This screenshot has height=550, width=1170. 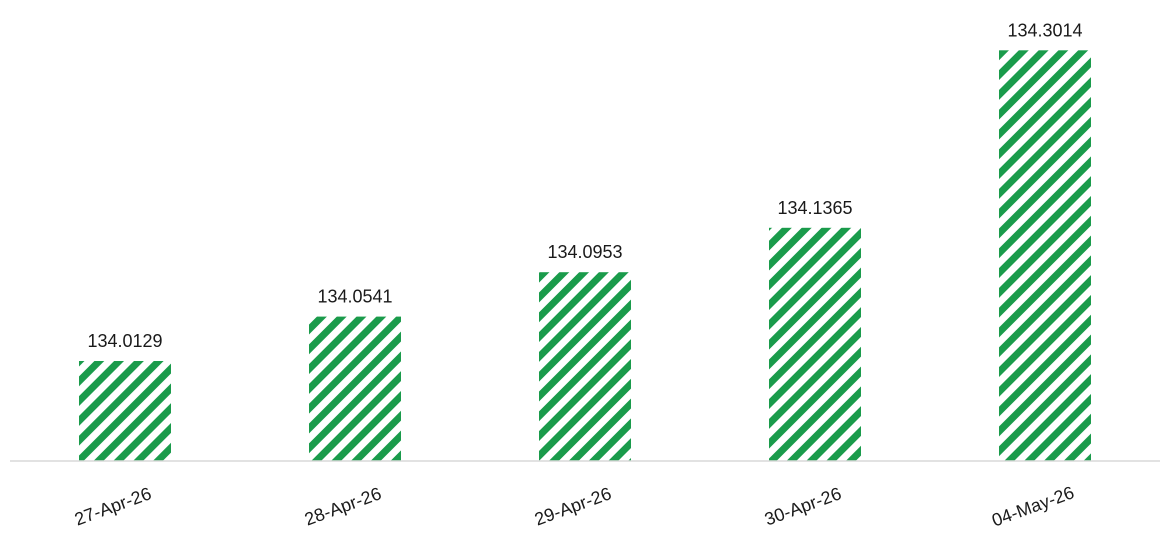 What do you see at coordinates (1033, 506) in the screenshot?
I see `x-tick-label-04-May-26: 04-May-26` at bounding box center [1033, 506].